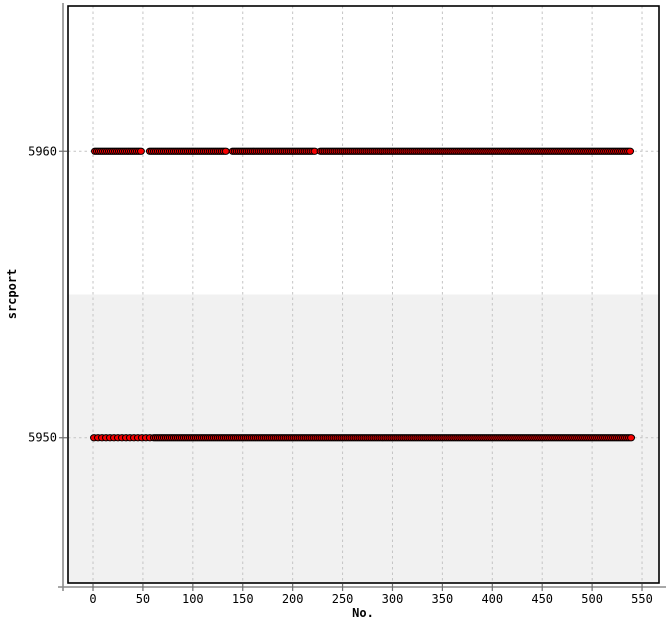 The height and width of the screenshot is (626, 672). What do you see at coordinates (542, 599) in the screenshot?
I see `x-tick-label: 450` at bounding box center [542, 599].